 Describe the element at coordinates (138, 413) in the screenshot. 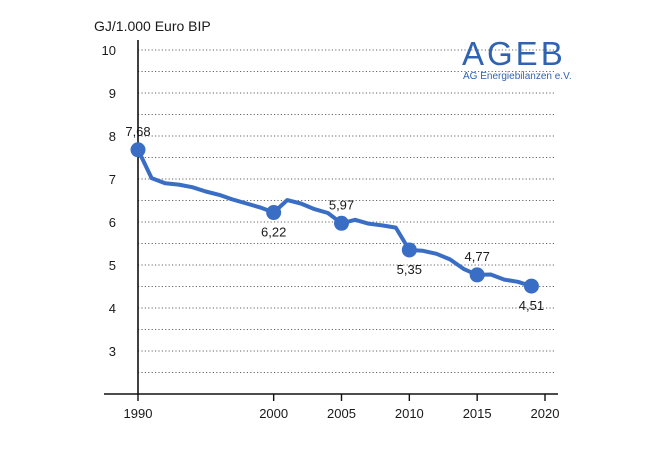

I see `x-tick-label: 1990` at that location.